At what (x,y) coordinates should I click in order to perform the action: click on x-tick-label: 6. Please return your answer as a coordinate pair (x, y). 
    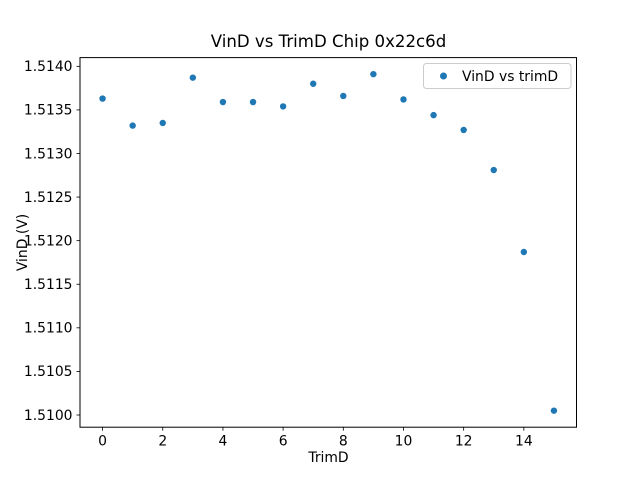
    Looking at the image, I should click on (283, 442).